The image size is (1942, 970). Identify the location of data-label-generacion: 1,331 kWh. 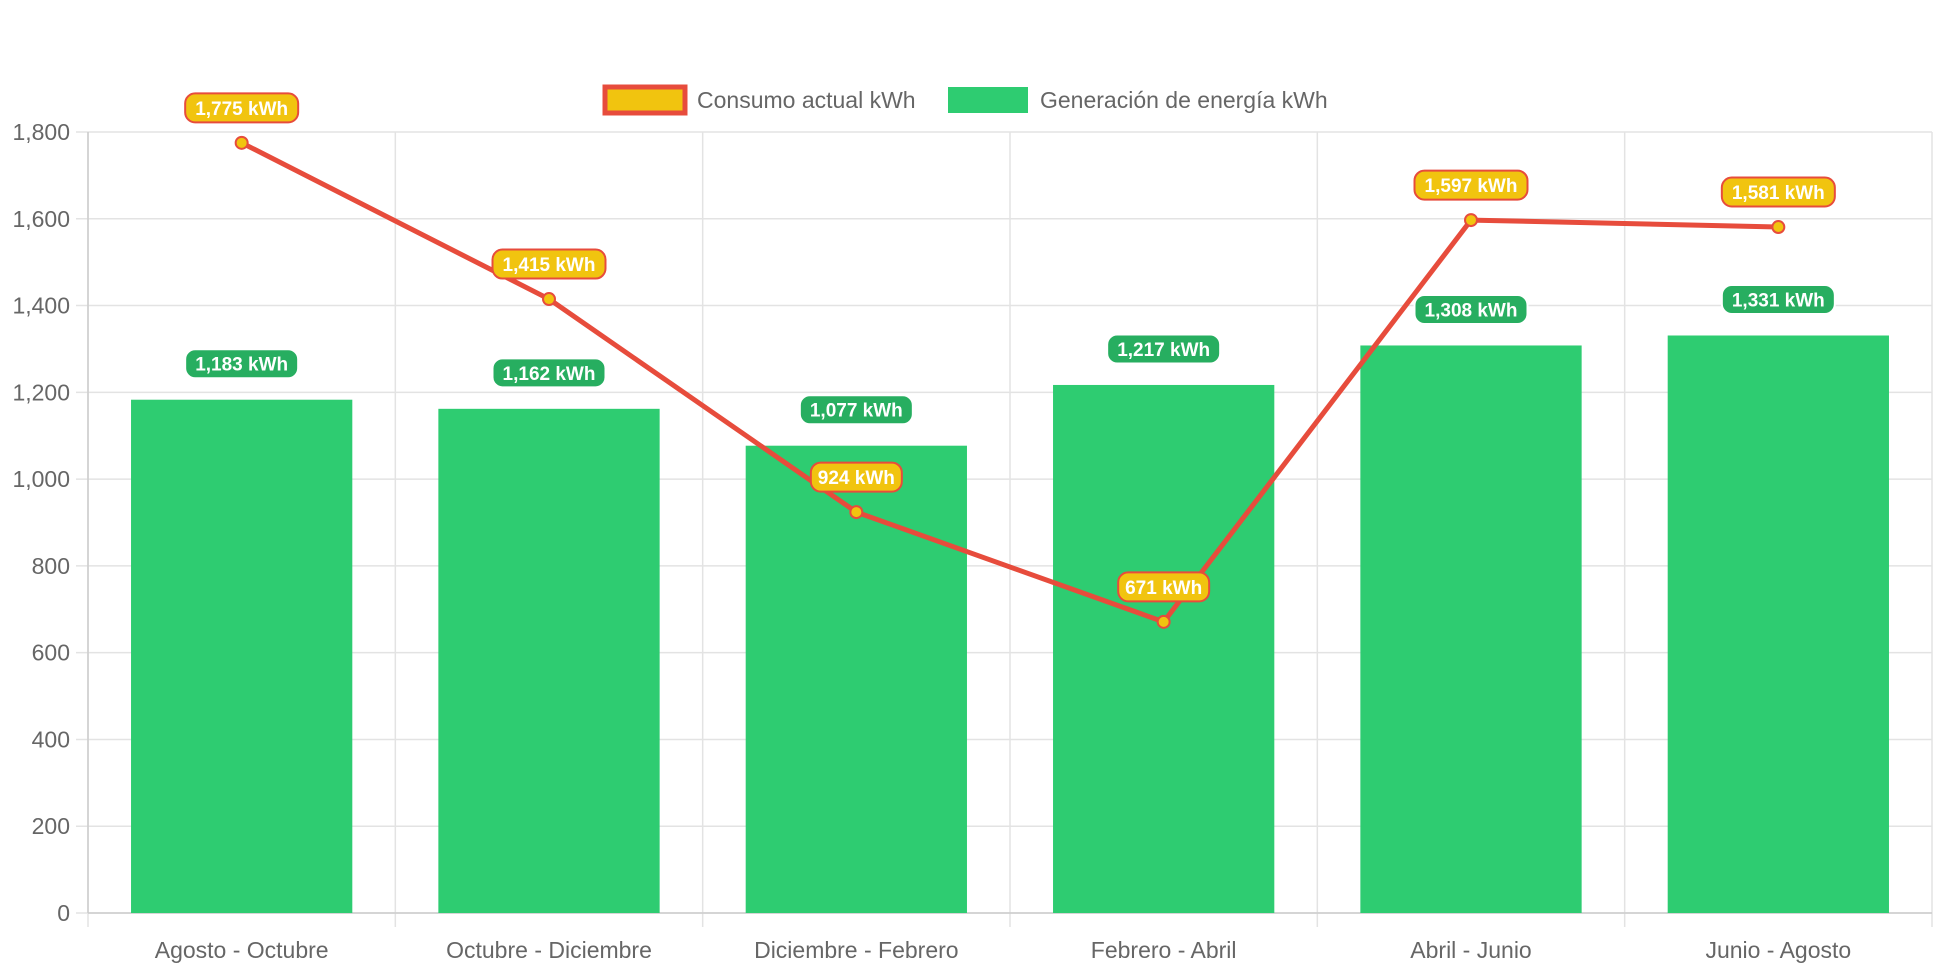
(1778, 299).